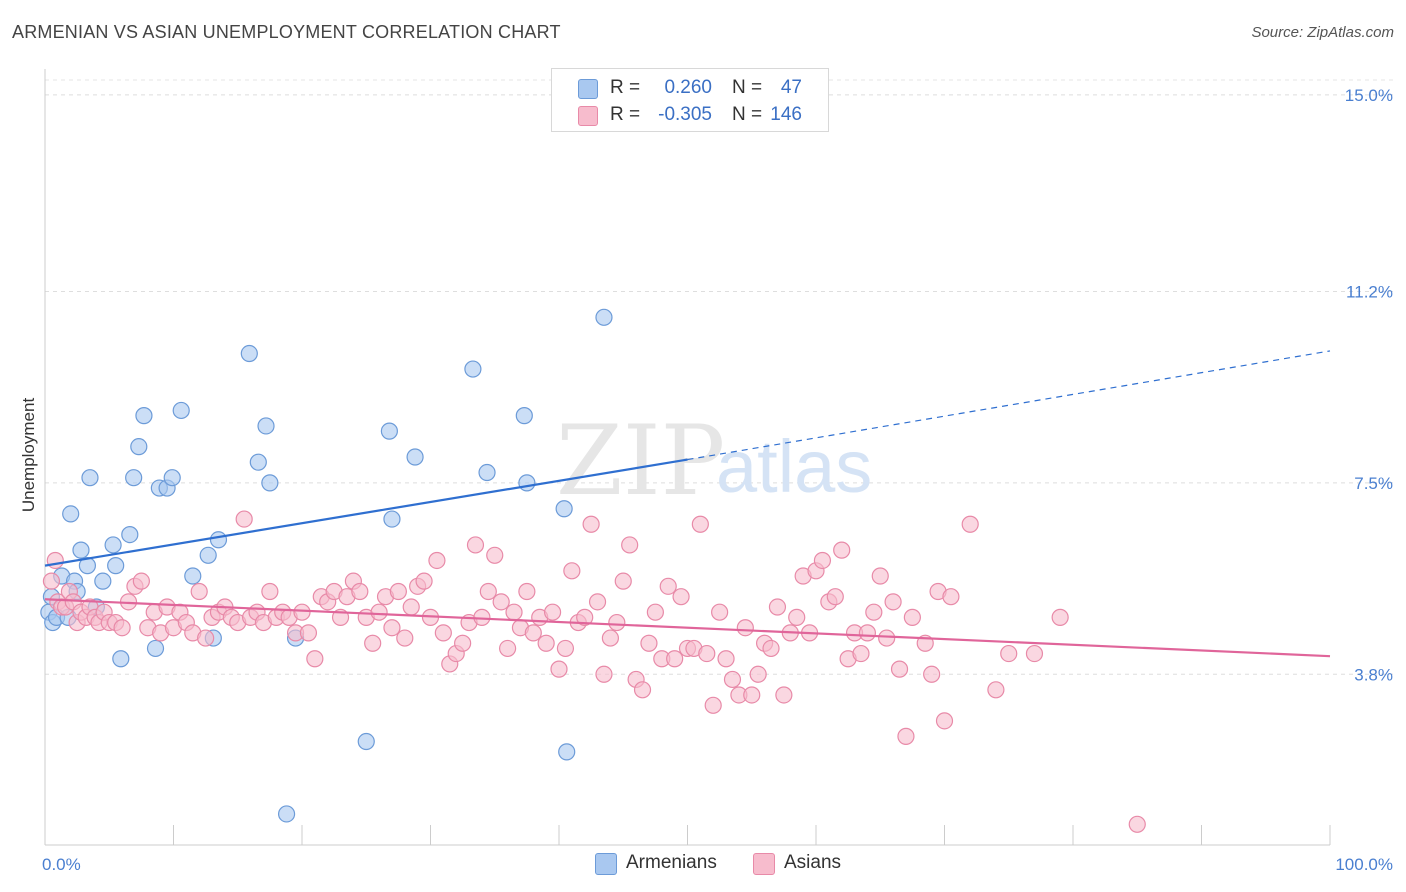 The width and height of the screenshot is (1406, 892). What do you see at coordinates (1364, 864) in the screenshot?
I see `x-tick-label-max: 100.0%` at bounding box center [1364, 864].